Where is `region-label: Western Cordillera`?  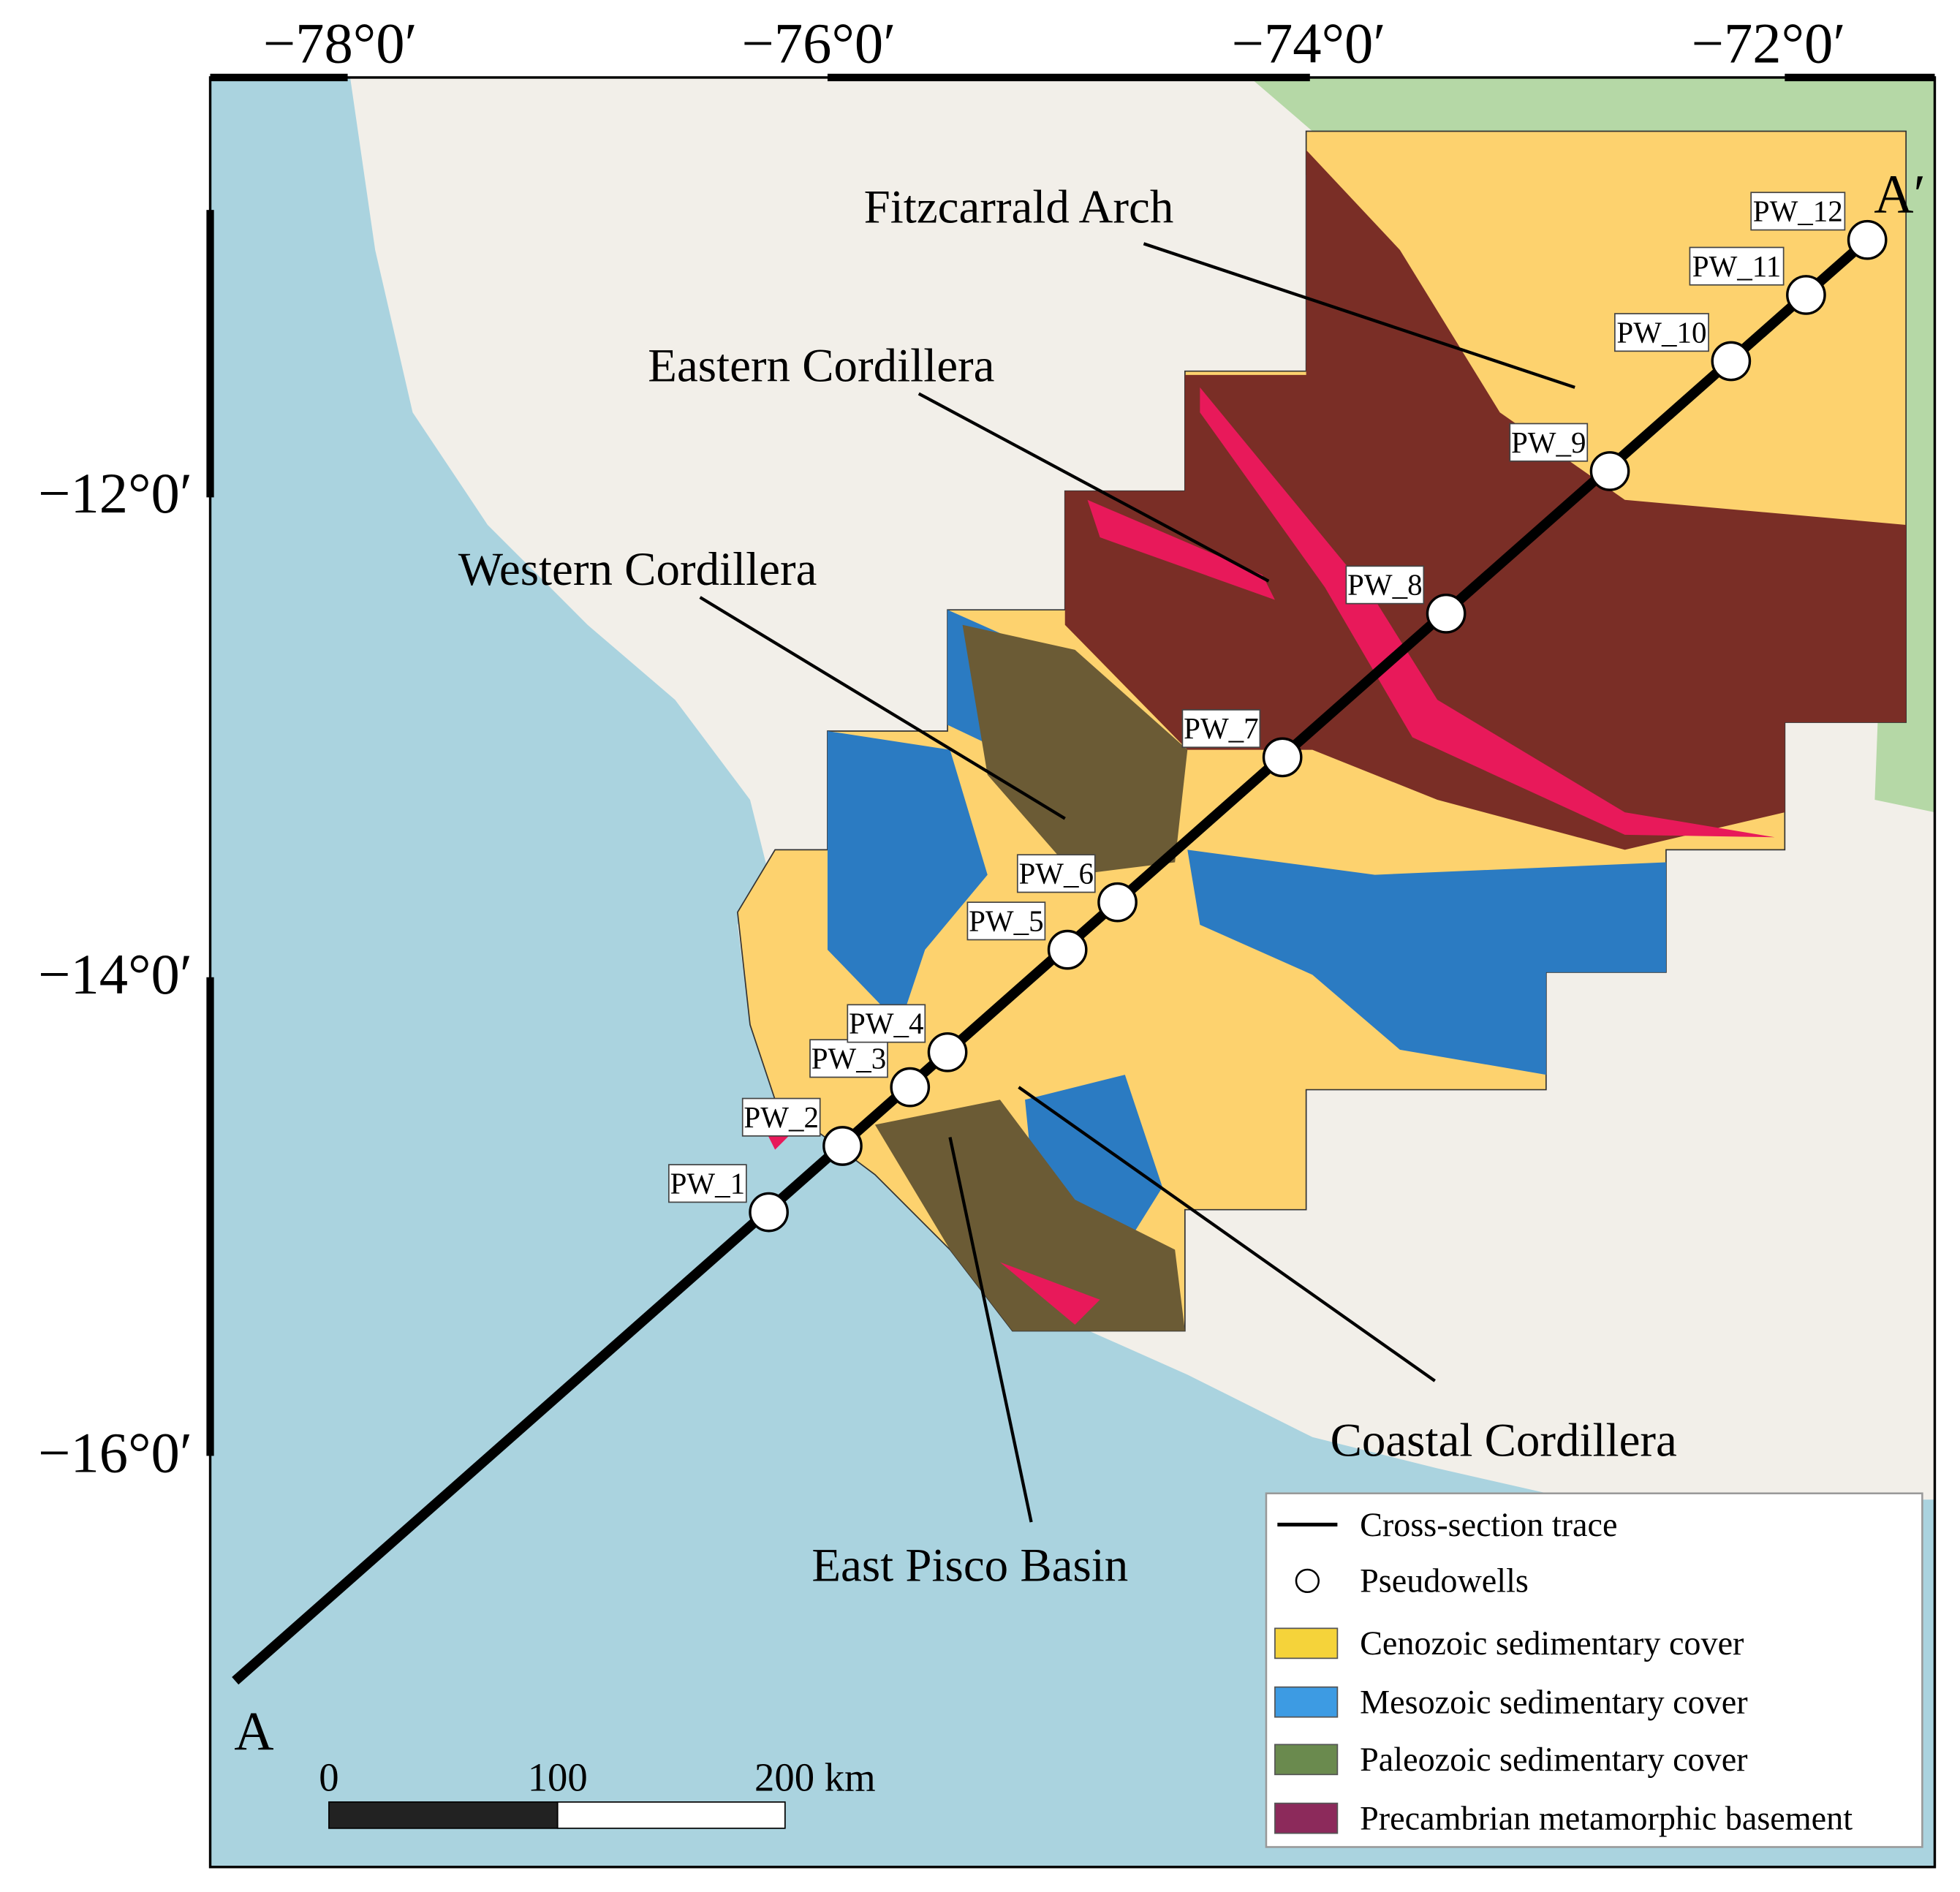 region-label: Western Cordillera is located at coordinates (637, 569).